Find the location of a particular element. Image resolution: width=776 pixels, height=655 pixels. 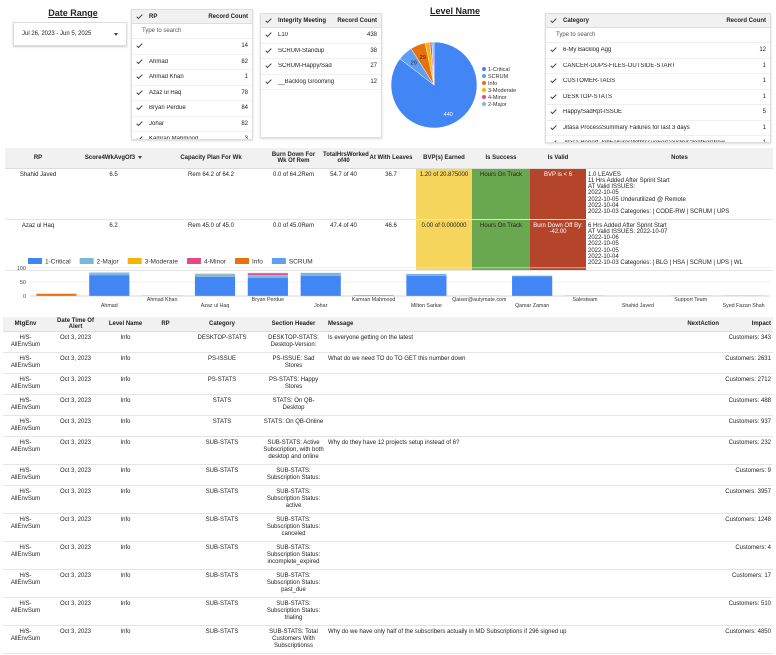

cell-impact: Customers: 937 is located at coordinates (747, 426).